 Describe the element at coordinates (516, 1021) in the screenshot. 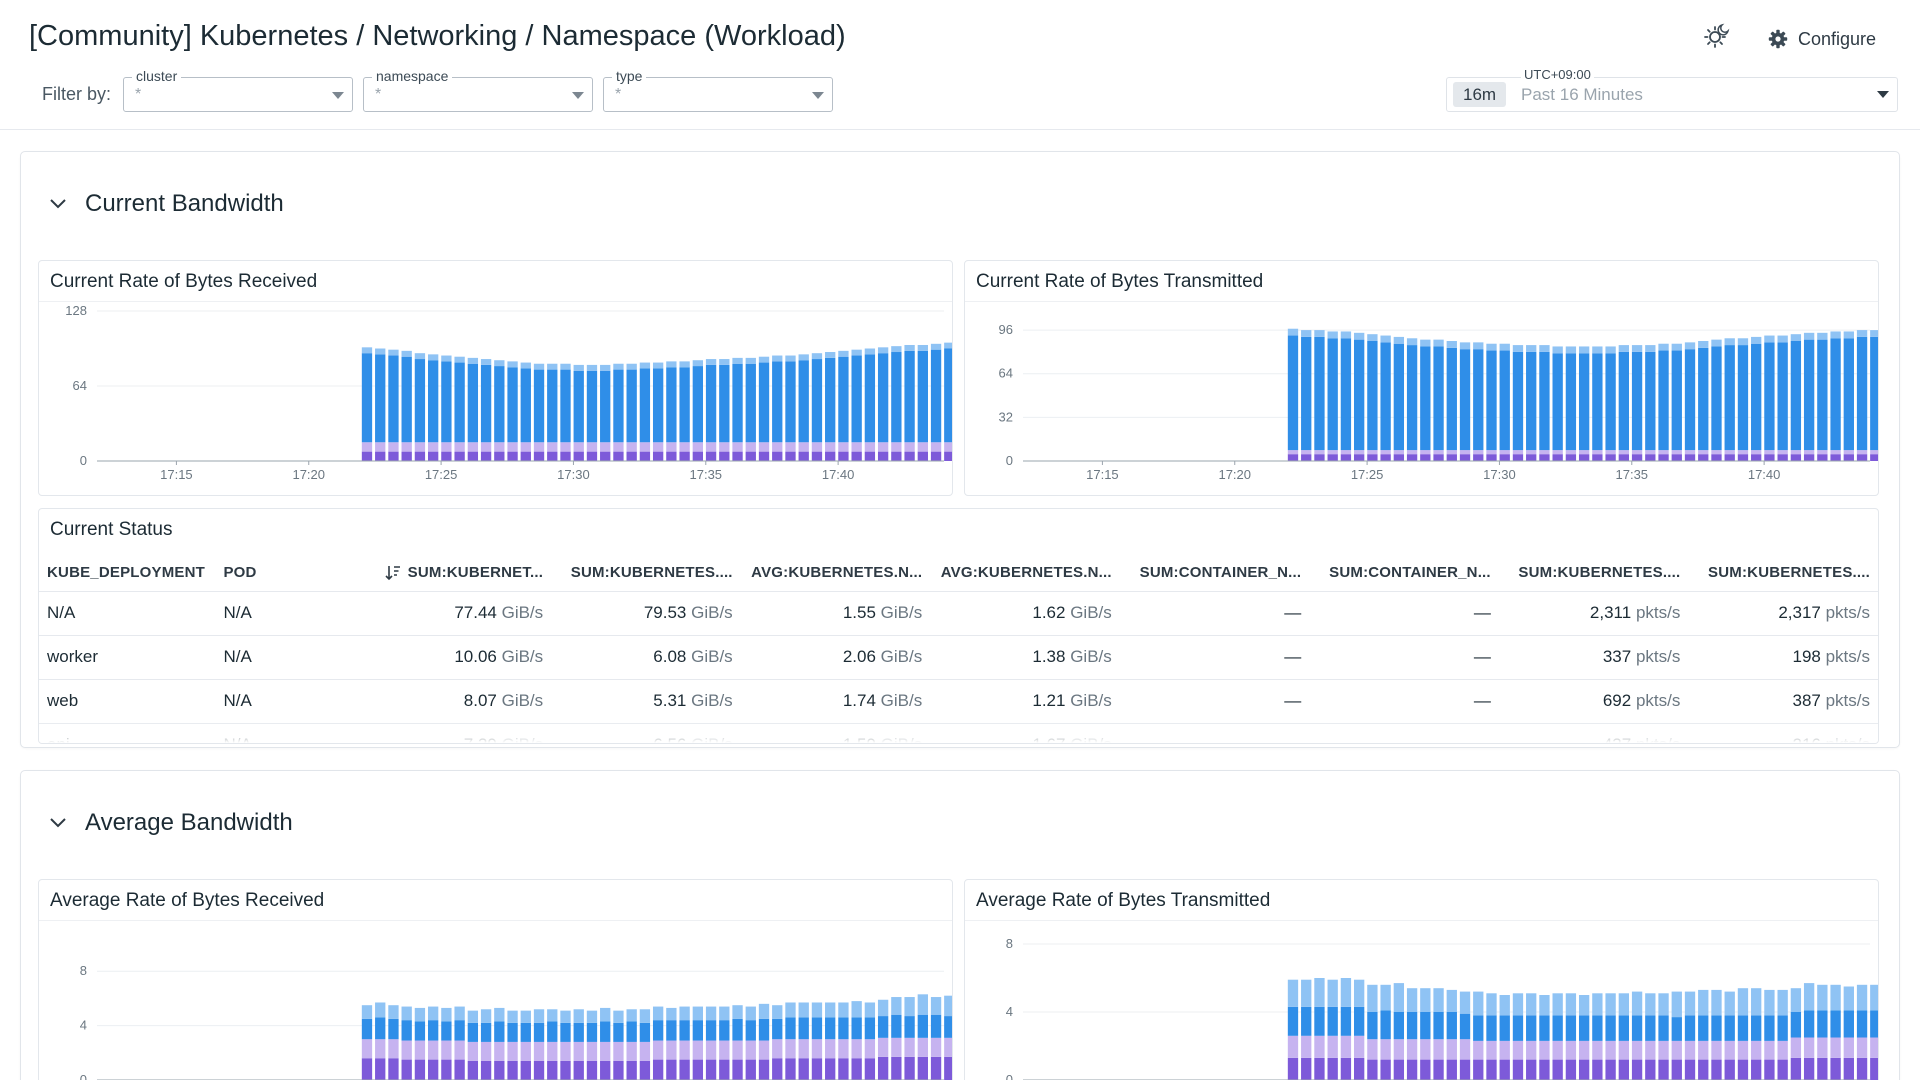

I see `average-received-chart: 0 4 8` at that location.